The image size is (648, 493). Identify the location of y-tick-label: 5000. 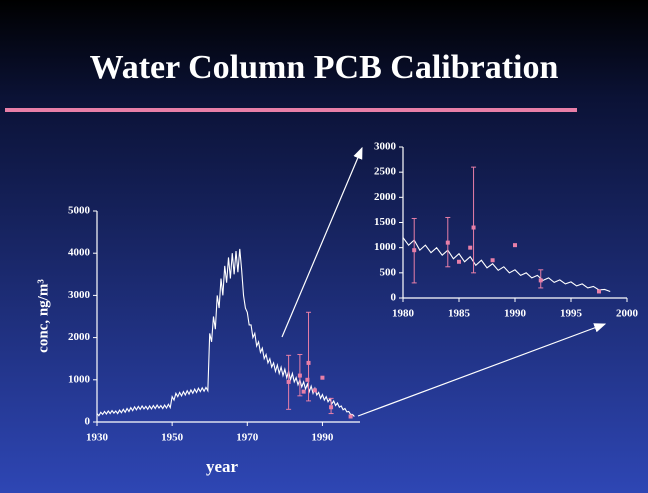
(79, 211).